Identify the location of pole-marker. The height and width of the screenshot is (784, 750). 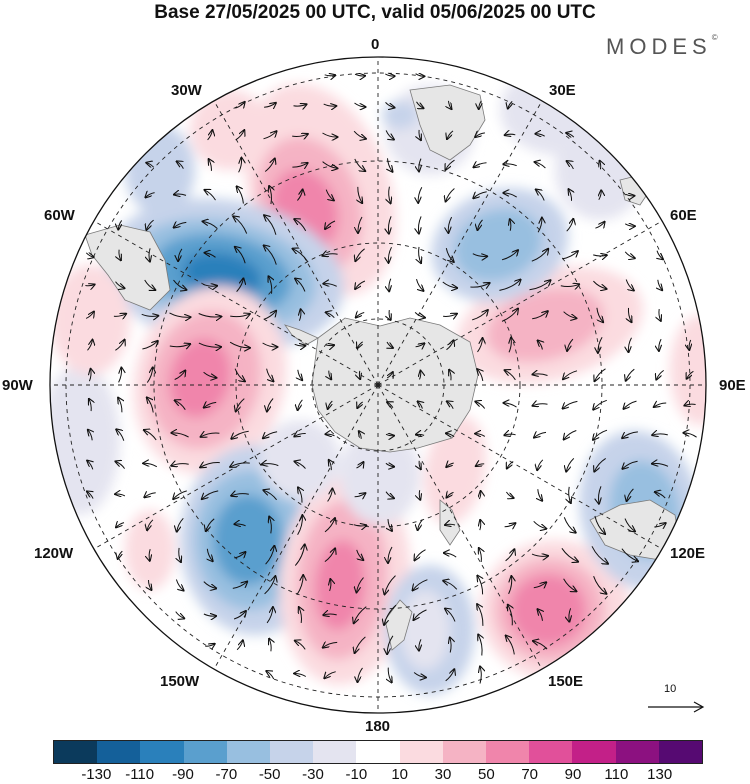
(378, 385).